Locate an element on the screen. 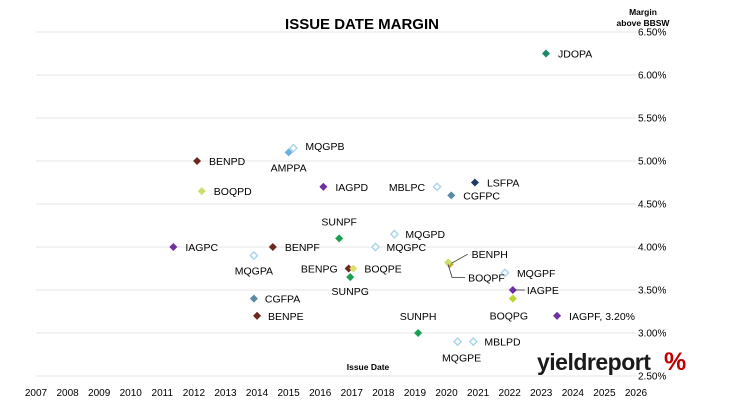 Image resolution: width=730 pixels, height=401 pixels. x-tick-label: 2023 is located at coordinates (541, 393).